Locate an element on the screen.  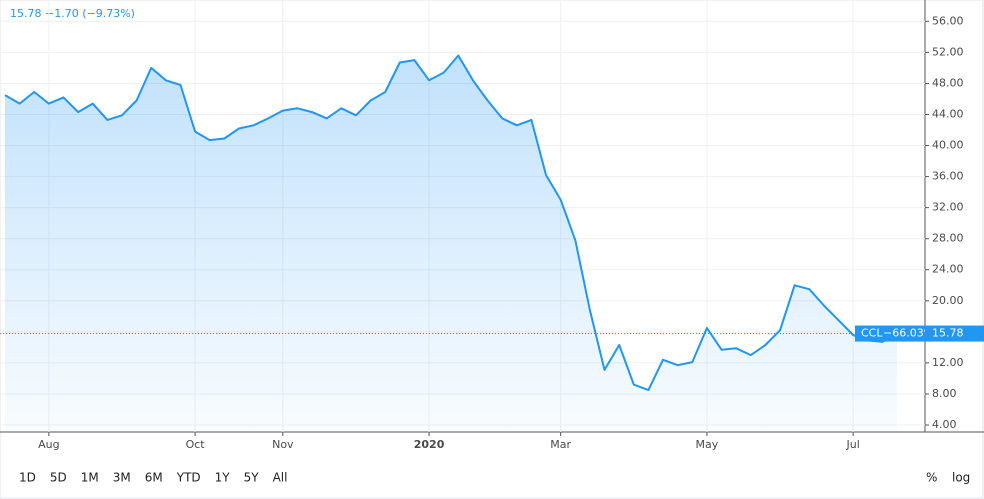
x-tick-label: 2020 is located at coordinates (429, 444).